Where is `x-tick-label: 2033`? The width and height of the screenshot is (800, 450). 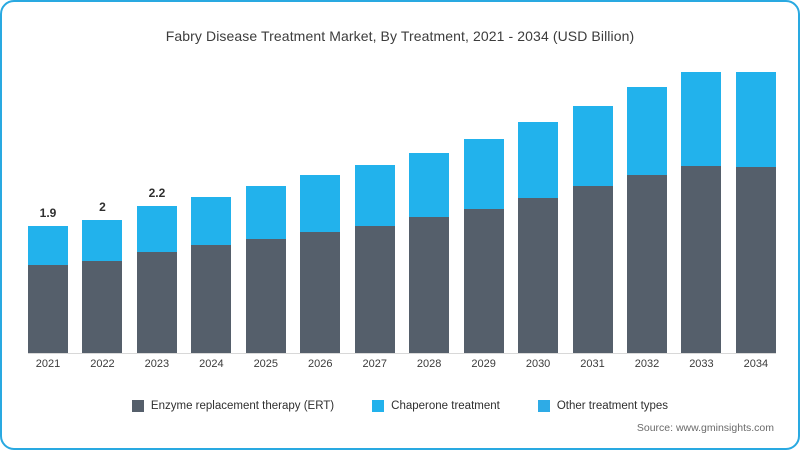
x-tick-label: 2033 is located at coordinates (701, 364).